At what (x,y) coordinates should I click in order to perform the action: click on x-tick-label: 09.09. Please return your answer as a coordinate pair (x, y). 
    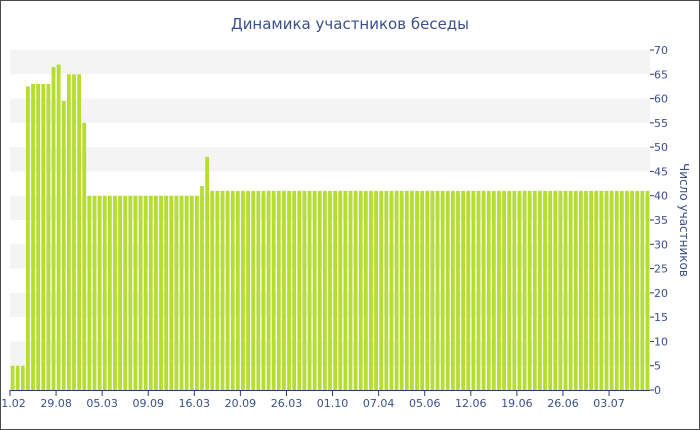
    Looking at the image, I should click on (148, 403).